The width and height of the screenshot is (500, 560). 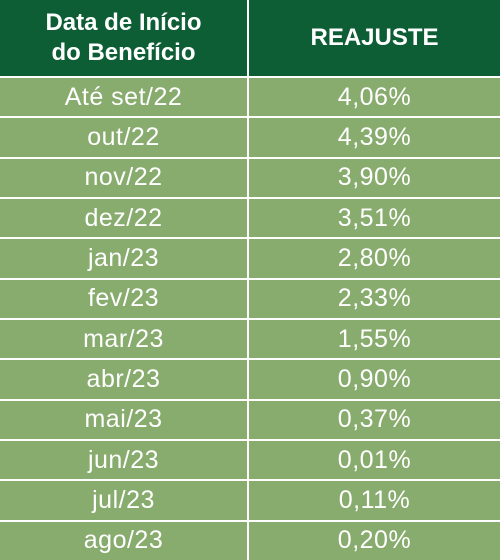 What do you see at coordinates (250, 219) in the screenshot?
I see `table-row: dez/22 3,51%` at bounding box center [250, 219].